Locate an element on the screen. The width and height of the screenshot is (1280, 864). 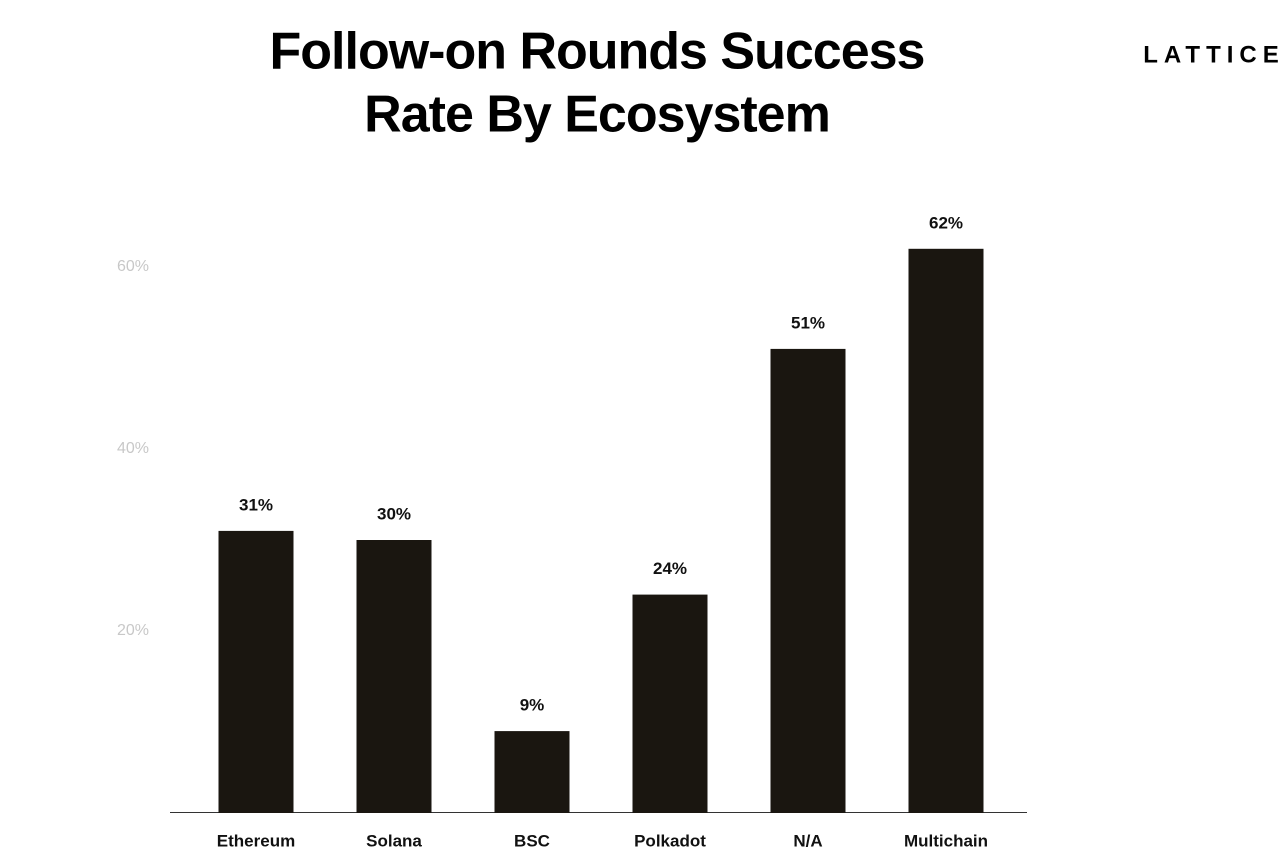
chart-title: Follow-on Rounds Success is located at coordinates (597, 52).